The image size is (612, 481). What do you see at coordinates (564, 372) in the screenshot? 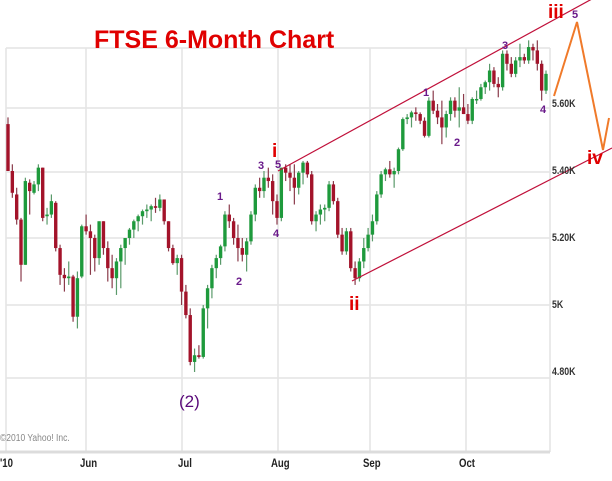
I see `y-axis-label: 4.80K` at bounding box center [564, 372].